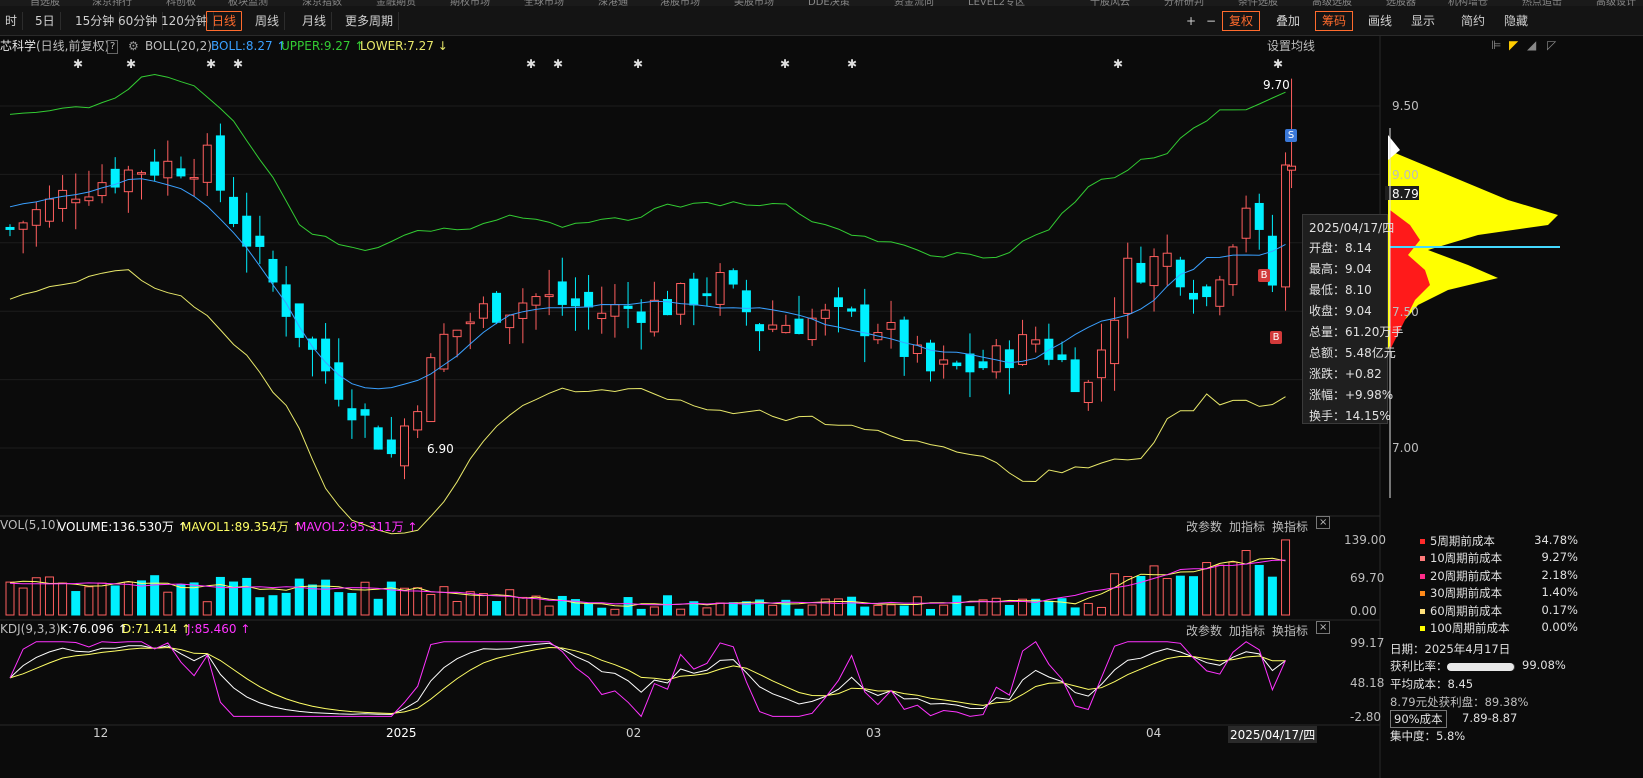 This screenshot has width=1643, height=778. I want to click on top-nav-item: 深港通, so click(613, 3).